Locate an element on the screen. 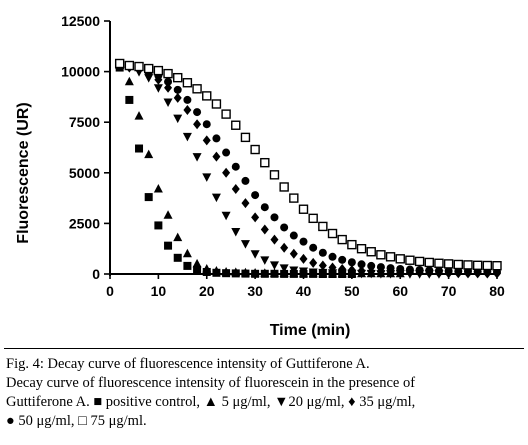 The height and width of the screenshot is (445, 528). y-axis-title: Fluorescence (UR) is located at coordinates (23, 172).